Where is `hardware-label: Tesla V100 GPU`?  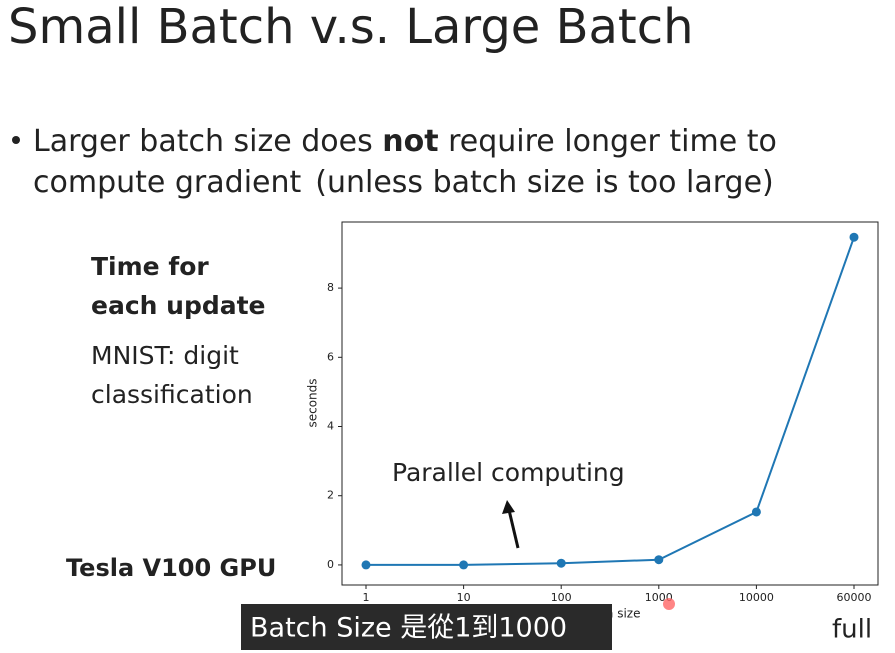
hardware-label: Tesla V100 GPU is located at coordinates (171, 568).